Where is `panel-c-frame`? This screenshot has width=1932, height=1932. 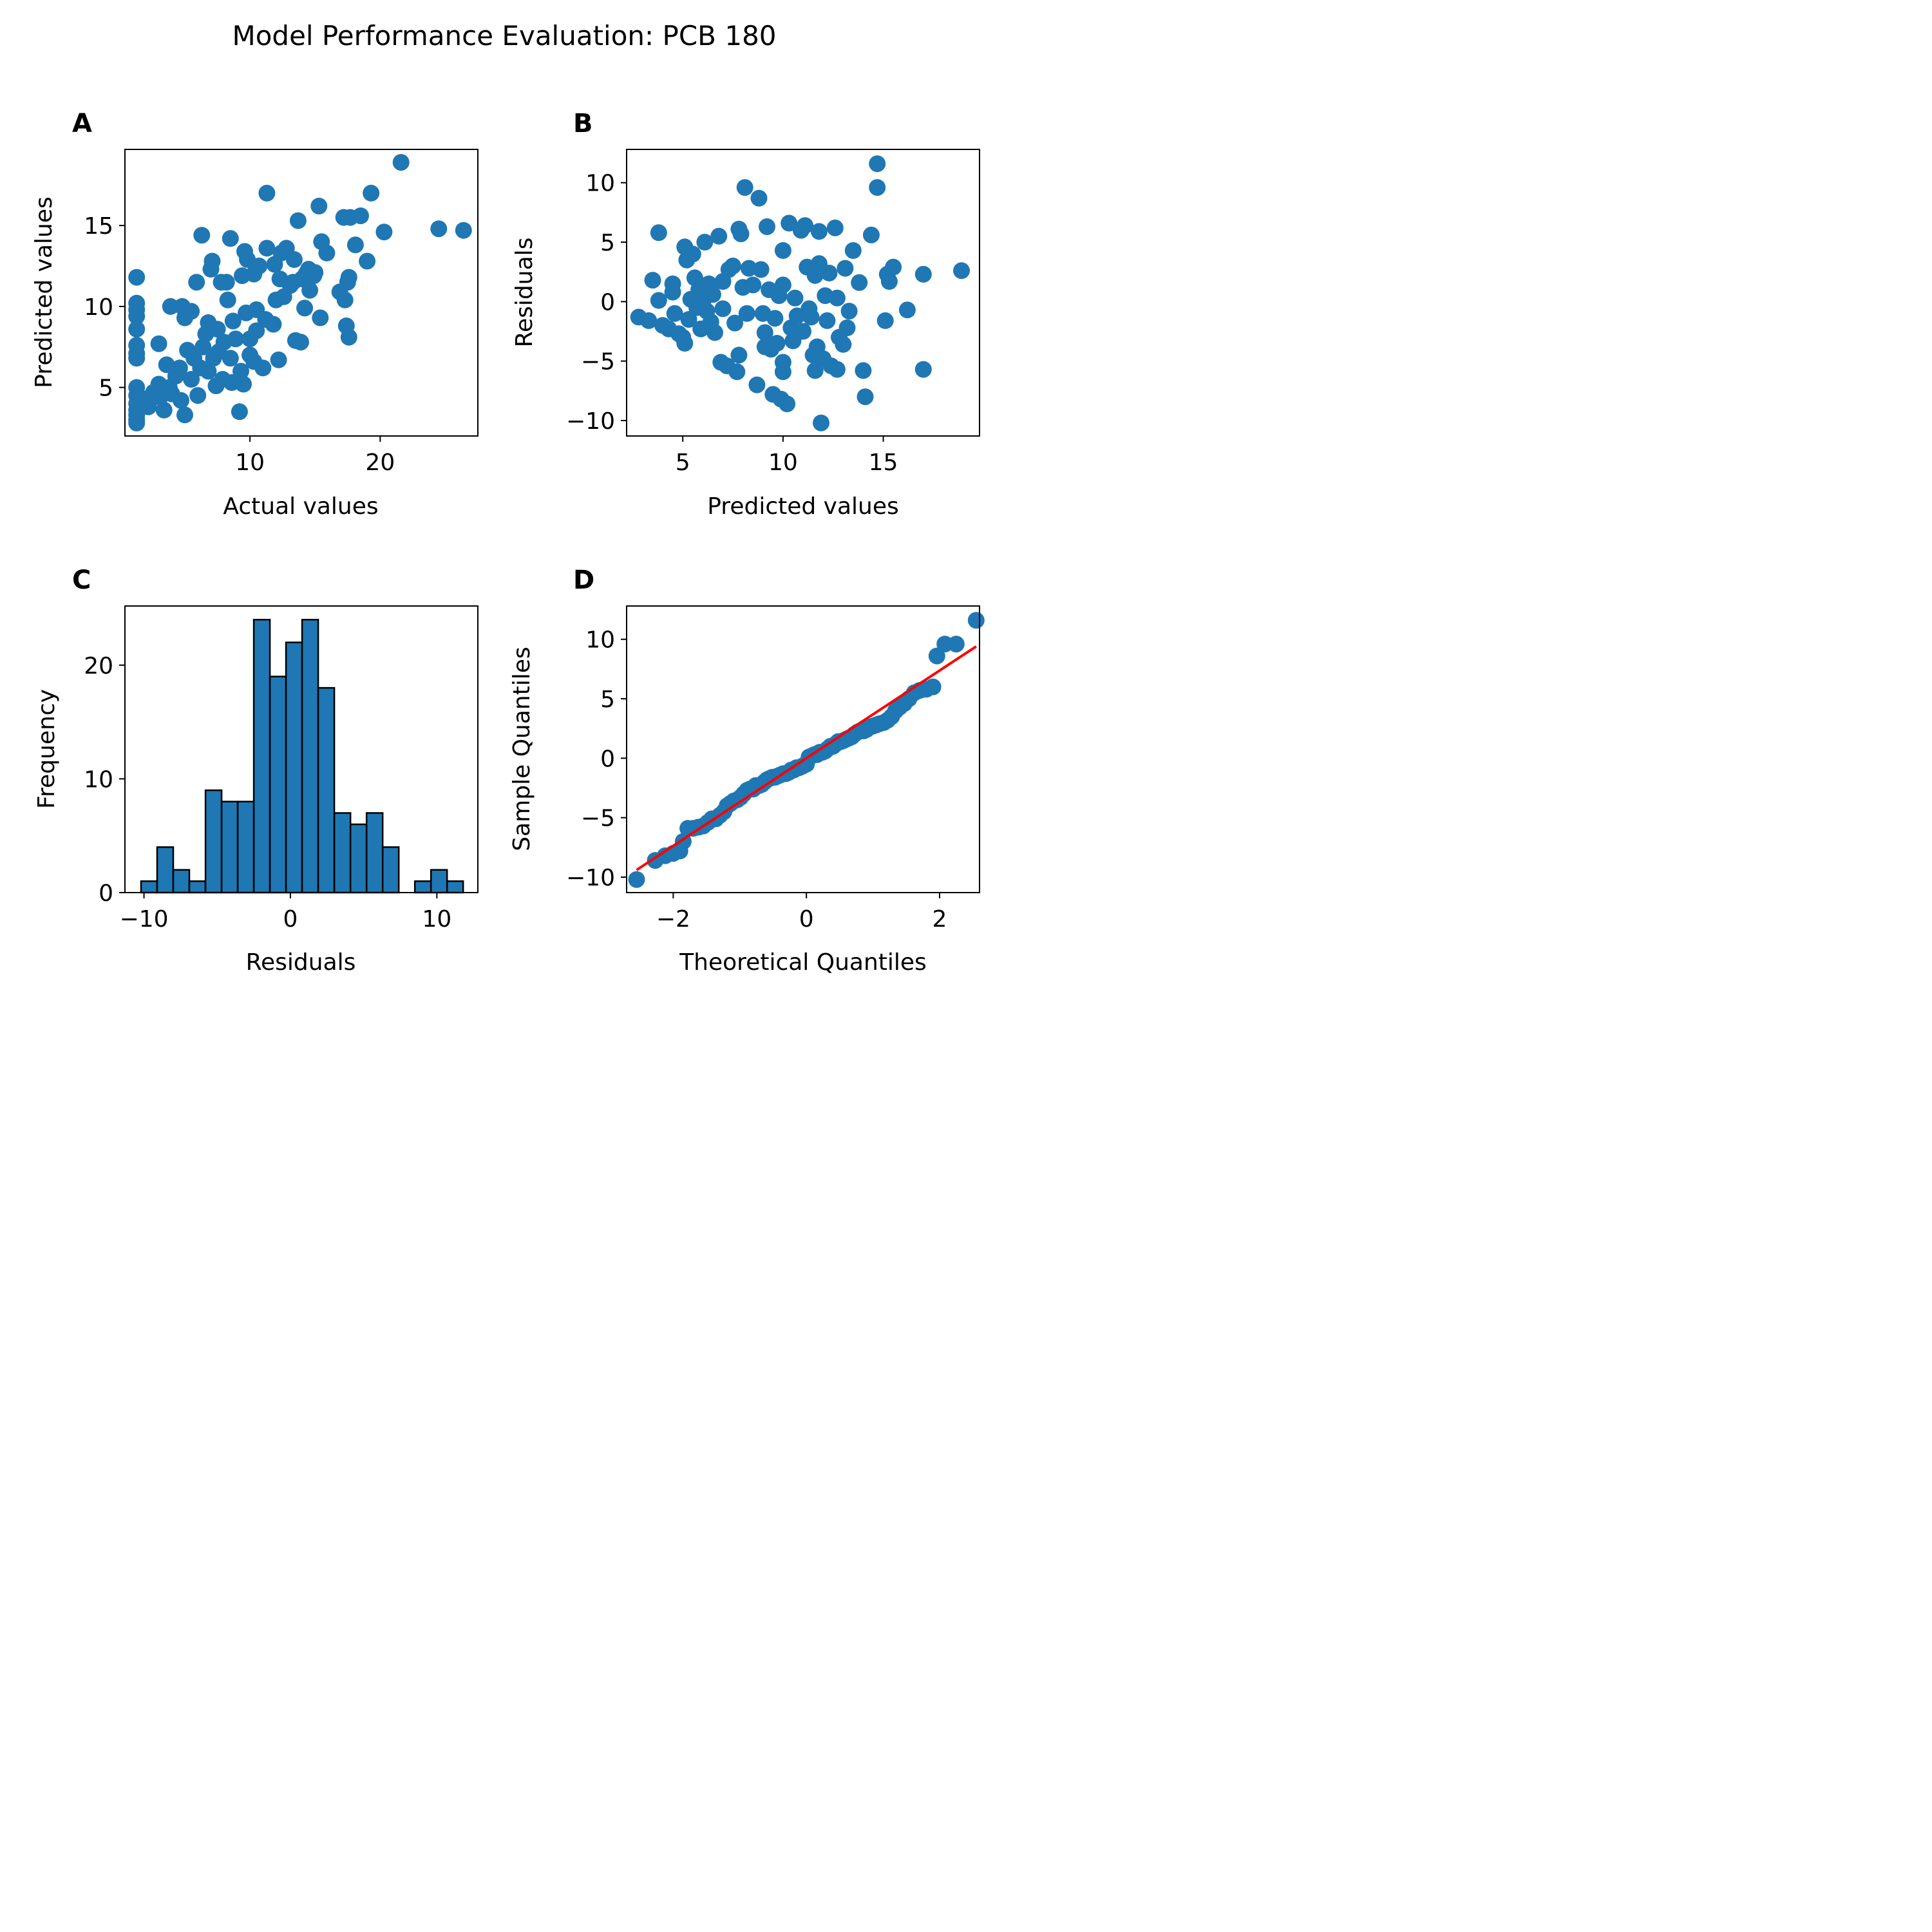
panel-c-frame is located at coordinates (301, 749).